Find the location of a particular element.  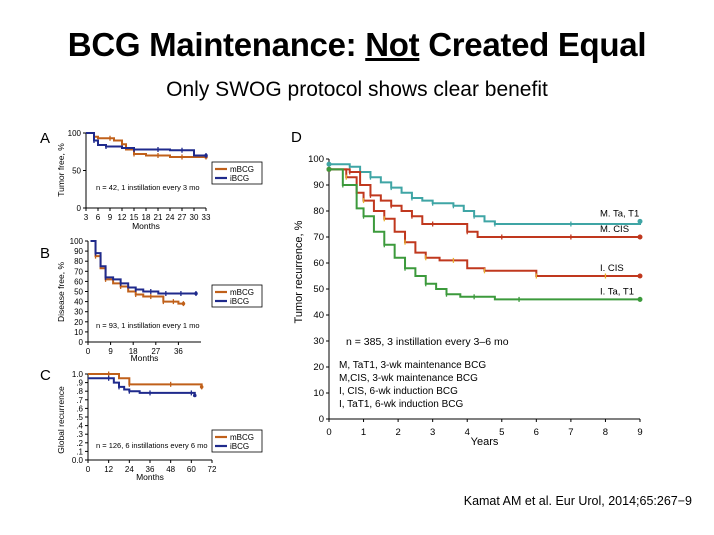

x-axis-label-D: Years is located at coordinates (485, 442).